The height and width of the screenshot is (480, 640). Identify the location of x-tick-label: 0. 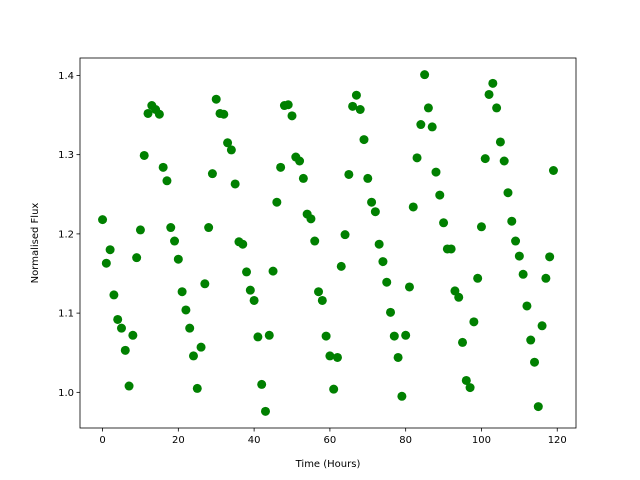
(102, 440).